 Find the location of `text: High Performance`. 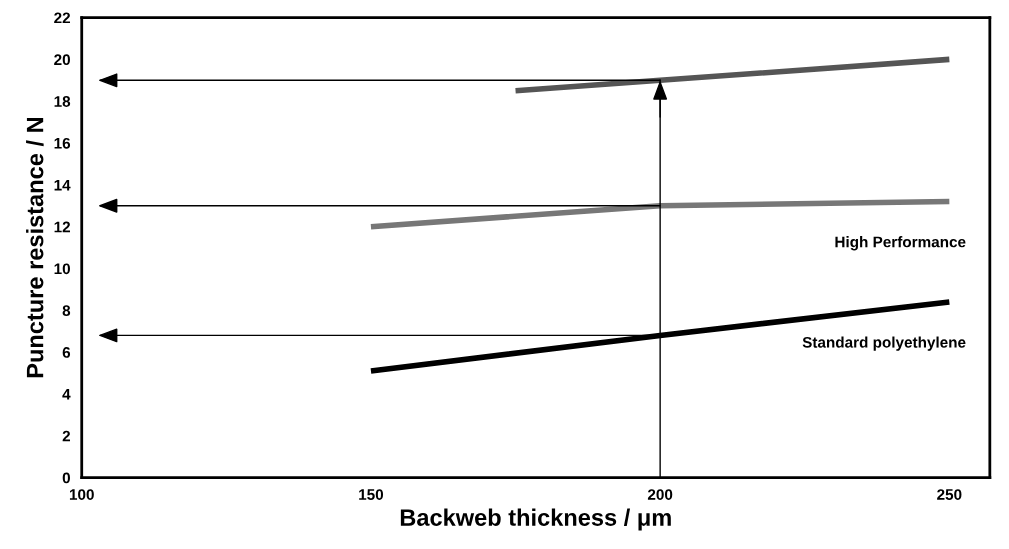

text: High Performance is located at coordinates (900, 243).